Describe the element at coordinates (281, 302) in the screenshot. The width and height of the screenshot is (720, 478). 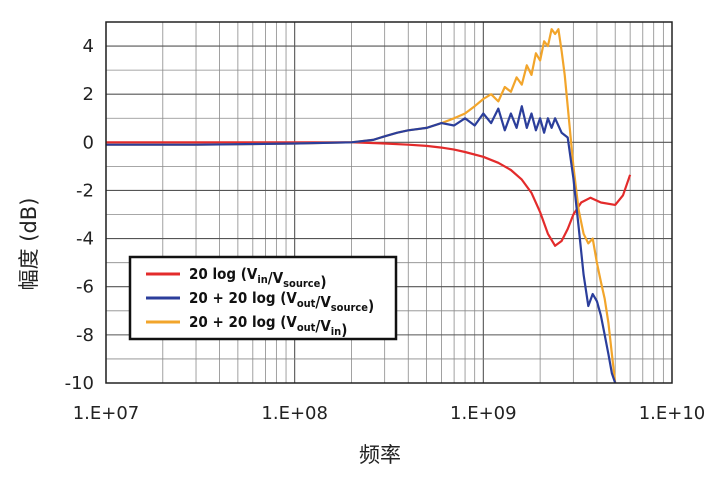
I see `legend-label: 20 + 20 log (Vout/Vsource)` at that location.